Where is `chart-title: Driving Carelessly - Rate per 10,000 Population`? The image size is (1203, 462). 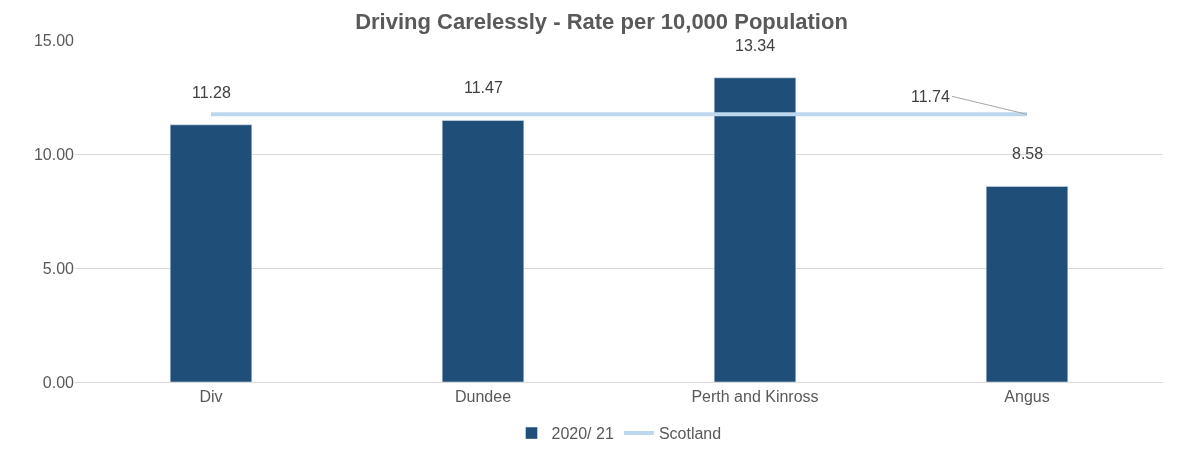 chart-title: Driving Carelessly - Rate per 10,000 Population is located at coordinates (601, 22).